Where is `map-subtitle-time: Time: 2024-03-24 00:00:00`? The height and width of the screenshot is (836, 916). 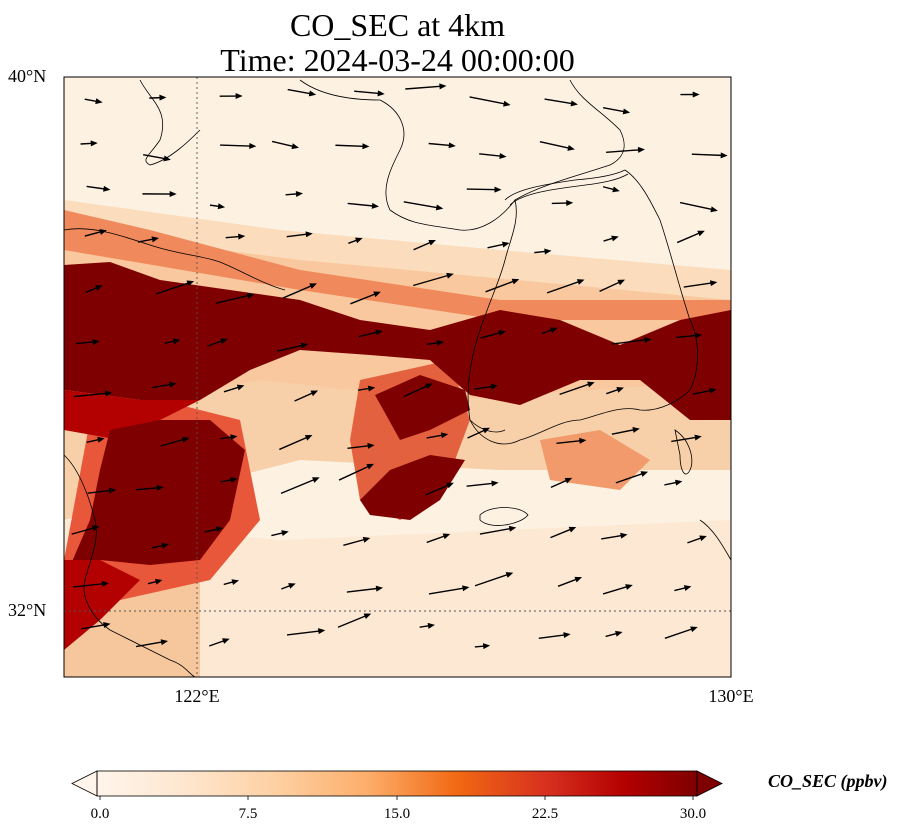
map-subtitle-time: Time: 2024-03-24 00:00:00 is located at coordinates (397, 60).